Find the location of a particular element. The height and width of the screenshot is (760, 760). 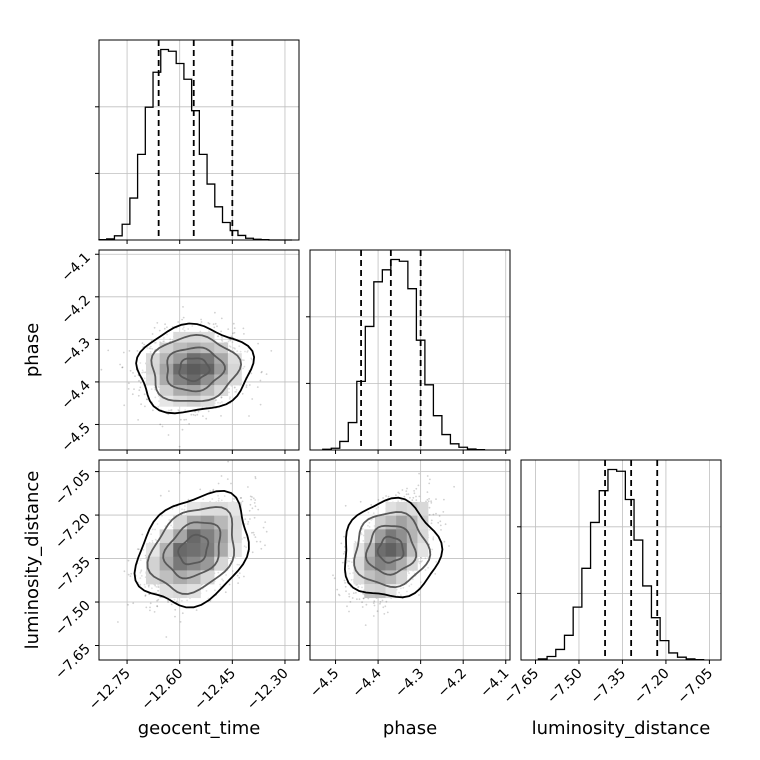

x-tick-label: −12.75 is located at coordinates (110, 690).